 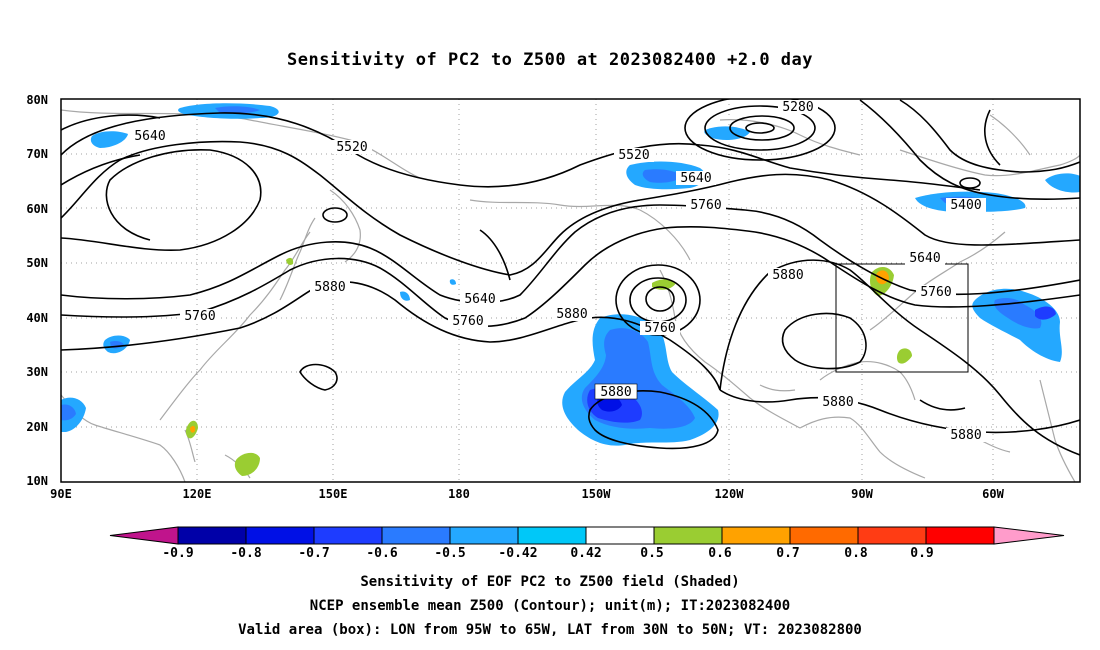 I want to click on lat-label-60n: 60N, so click(x=37, y=209).